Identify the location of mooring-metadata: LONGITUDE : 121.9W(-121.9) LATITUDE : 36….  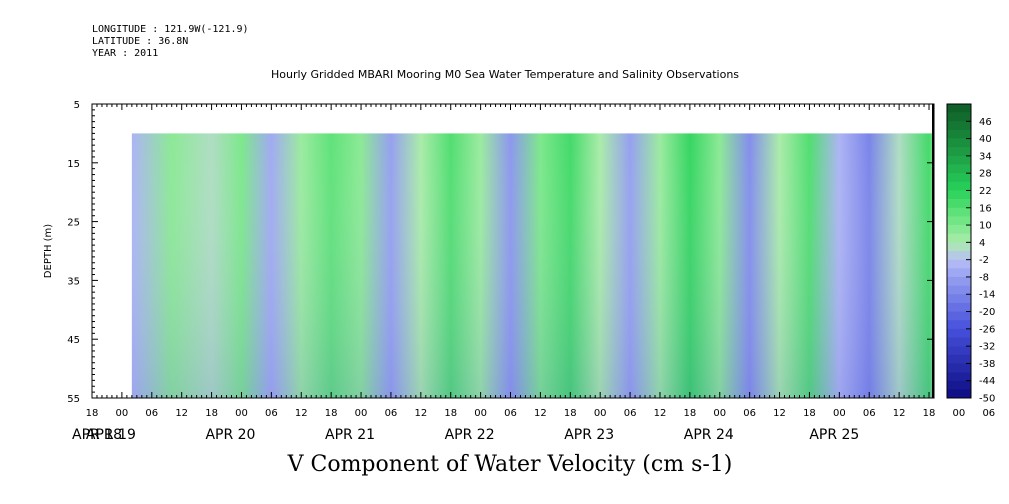
(170, 42).